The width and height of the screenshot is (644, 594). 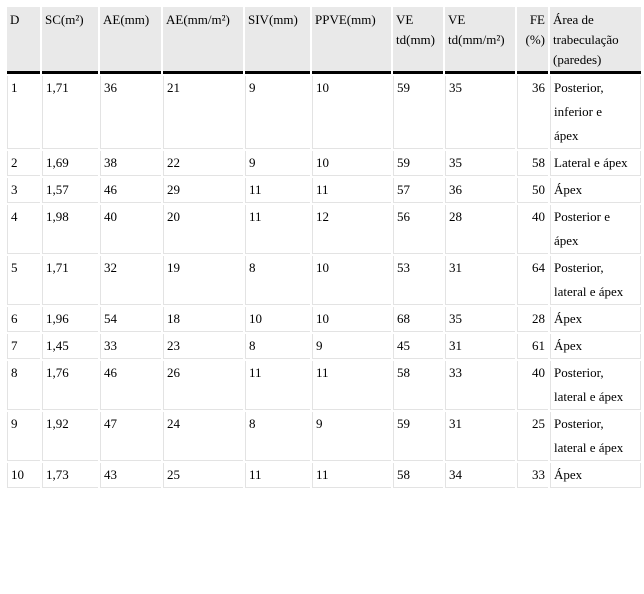 What do you see at coordinates (130, 280) in the screenshot?
I see `cell-ae: 32` at bounding box center [130, 280].